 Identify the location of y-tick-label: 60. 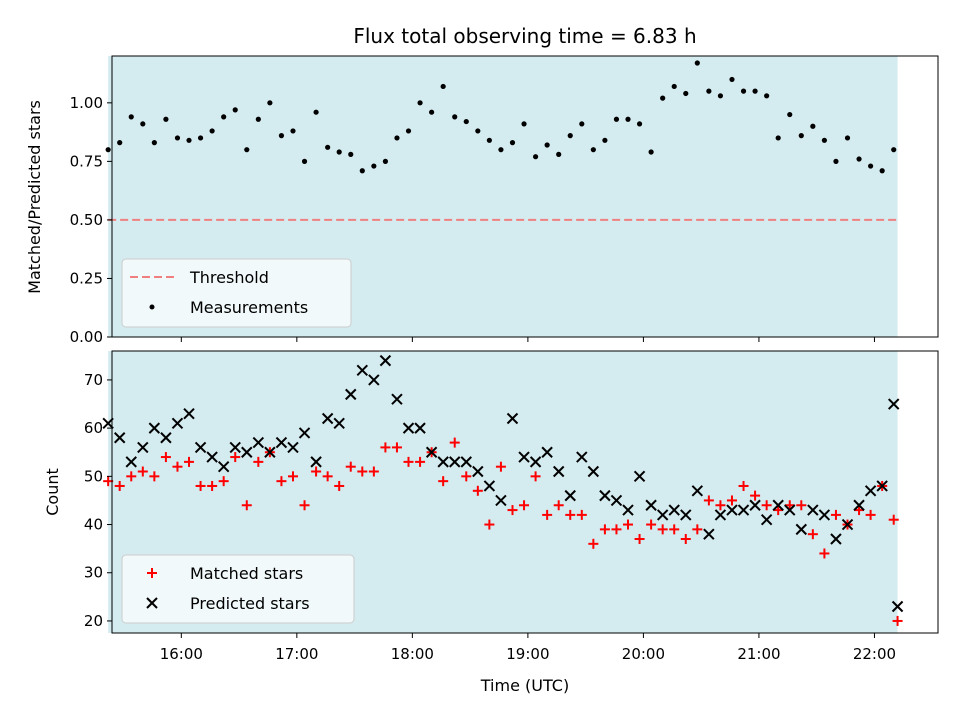
(93, 428).